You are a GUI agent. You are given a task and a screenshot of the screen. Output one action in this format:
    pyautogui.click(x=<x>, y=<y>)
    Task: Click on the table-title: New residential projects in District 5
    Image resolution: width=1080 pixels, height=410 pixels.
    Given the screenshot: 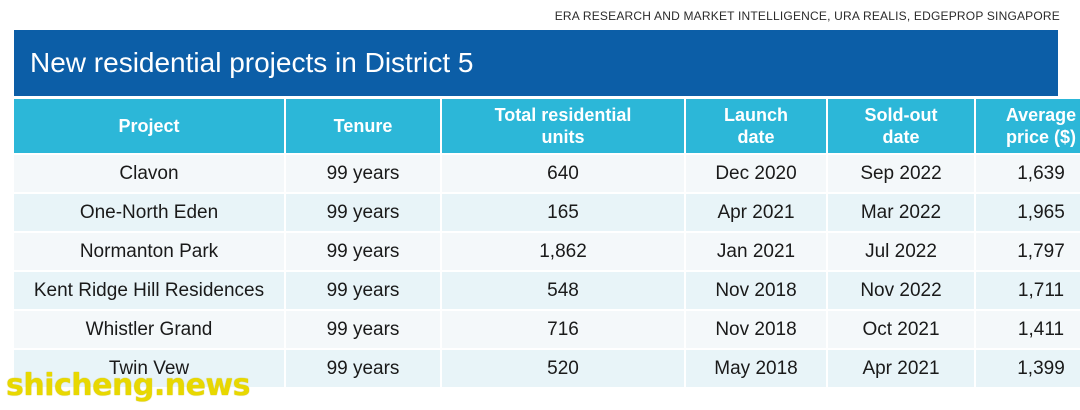 What is the action you would take?
    pyautogui.click(x=252, y=62)
    